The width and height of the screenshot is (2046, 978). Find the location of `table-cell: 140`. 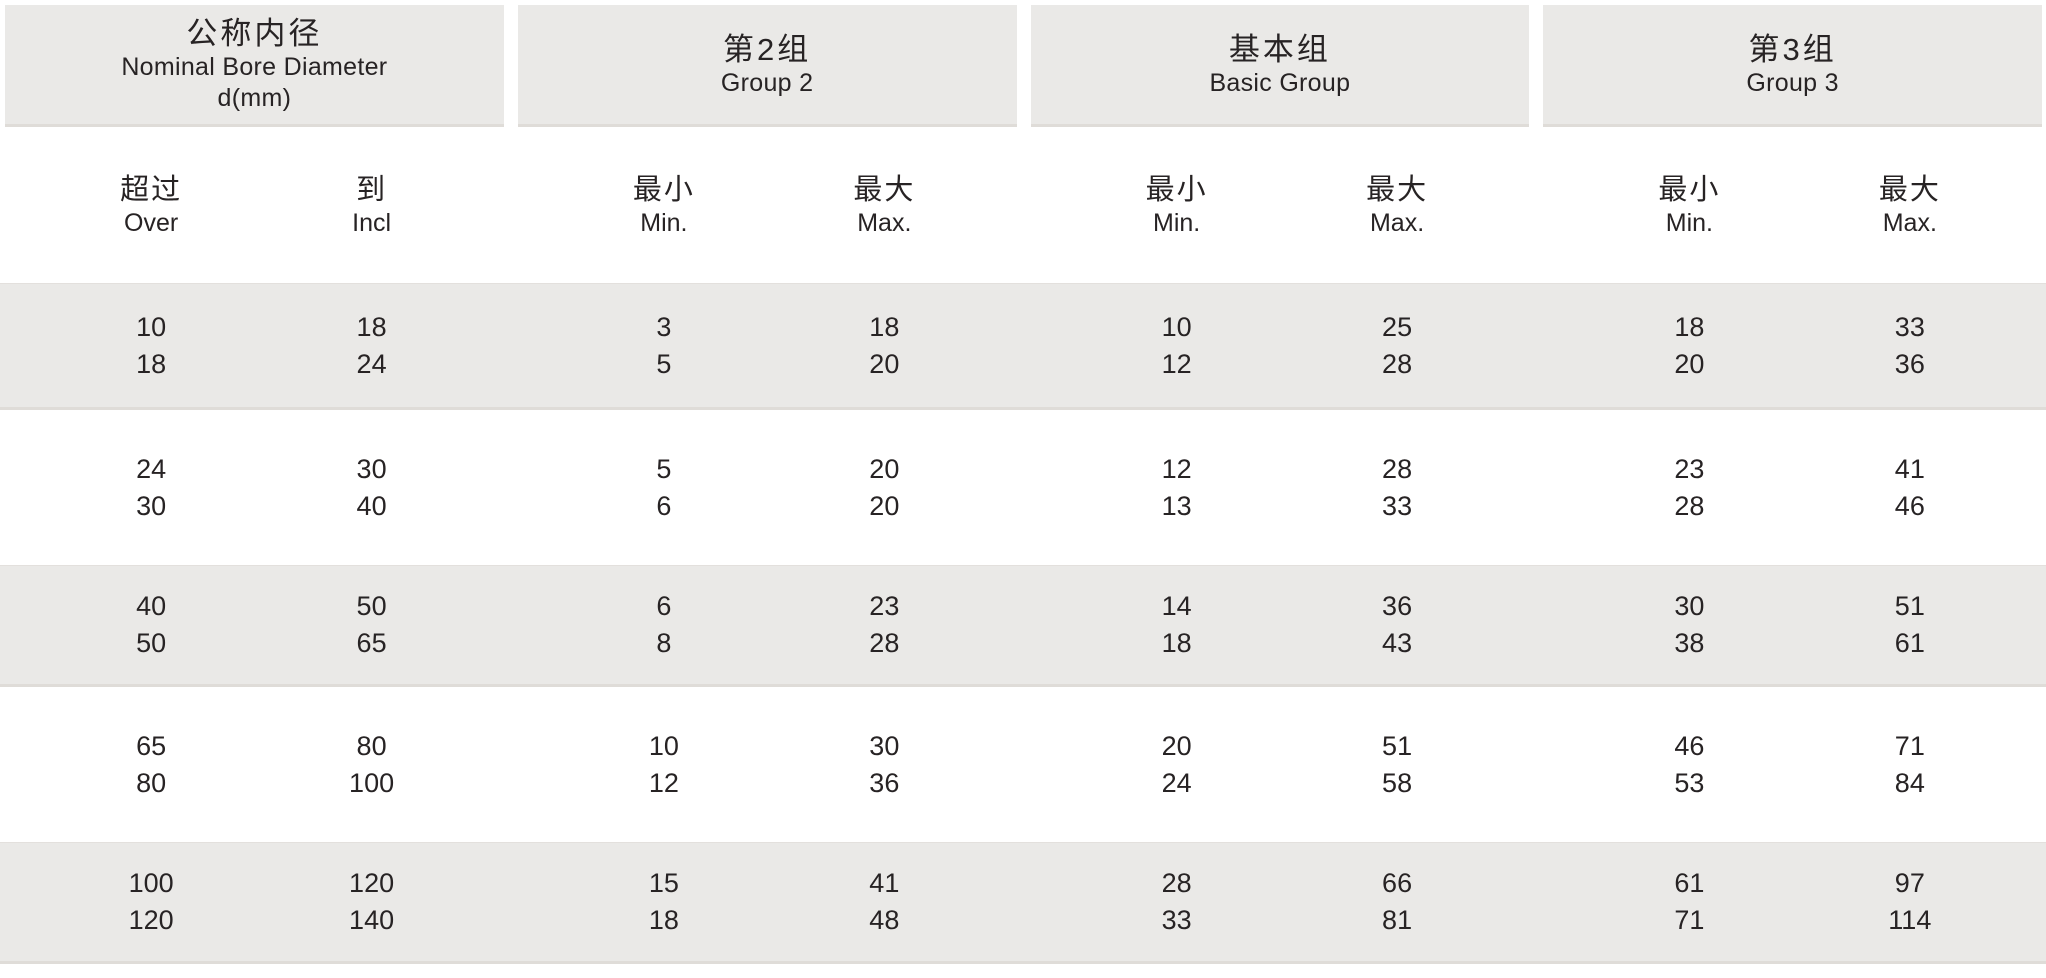

table-cell: 140 is located at coordinates (372, 920).